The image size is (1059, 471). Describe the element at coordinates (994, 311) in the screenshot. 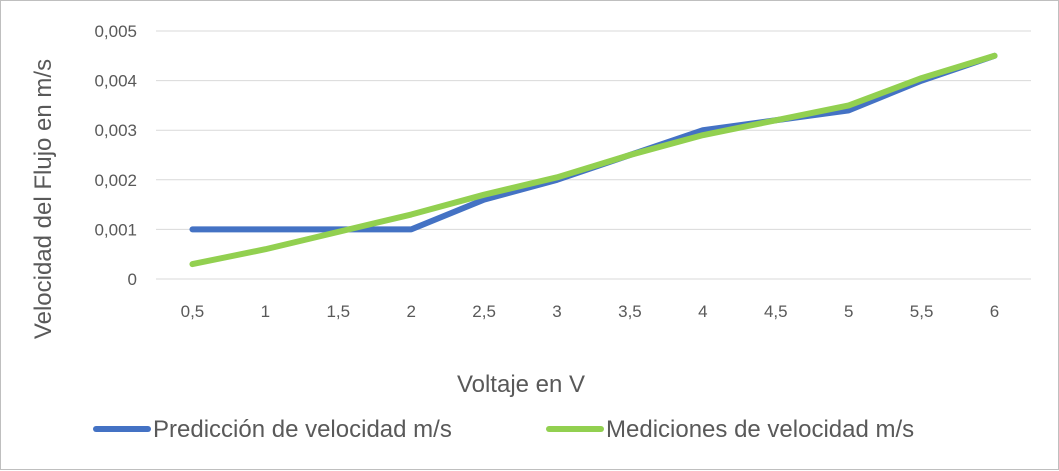

I see `x-tick-label: 6` at that location.